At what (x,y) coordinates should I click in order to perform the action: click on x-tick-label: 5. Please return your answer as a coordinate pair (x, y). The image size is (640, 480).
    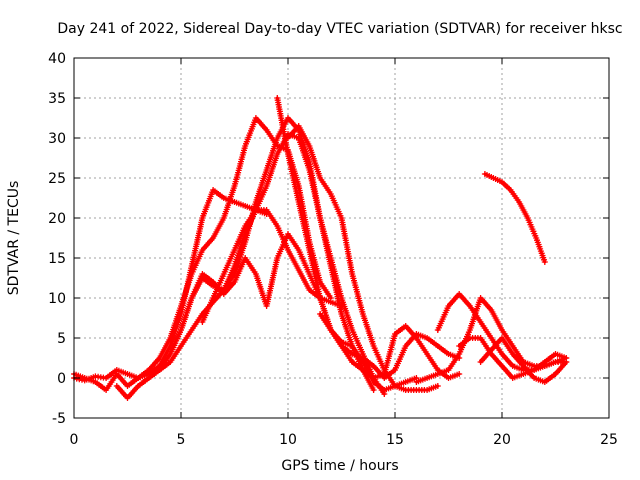
    Looking at the image, I should click on (181, 440).